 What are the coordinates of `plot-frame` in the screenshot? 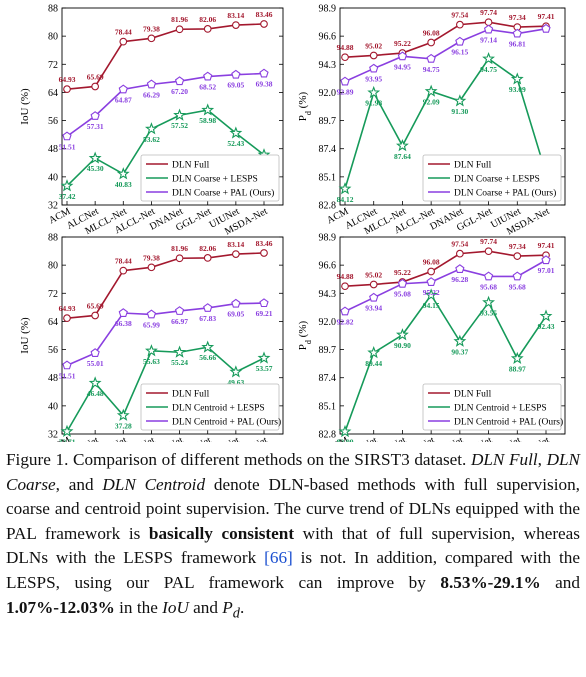 It's located at (452, 335).